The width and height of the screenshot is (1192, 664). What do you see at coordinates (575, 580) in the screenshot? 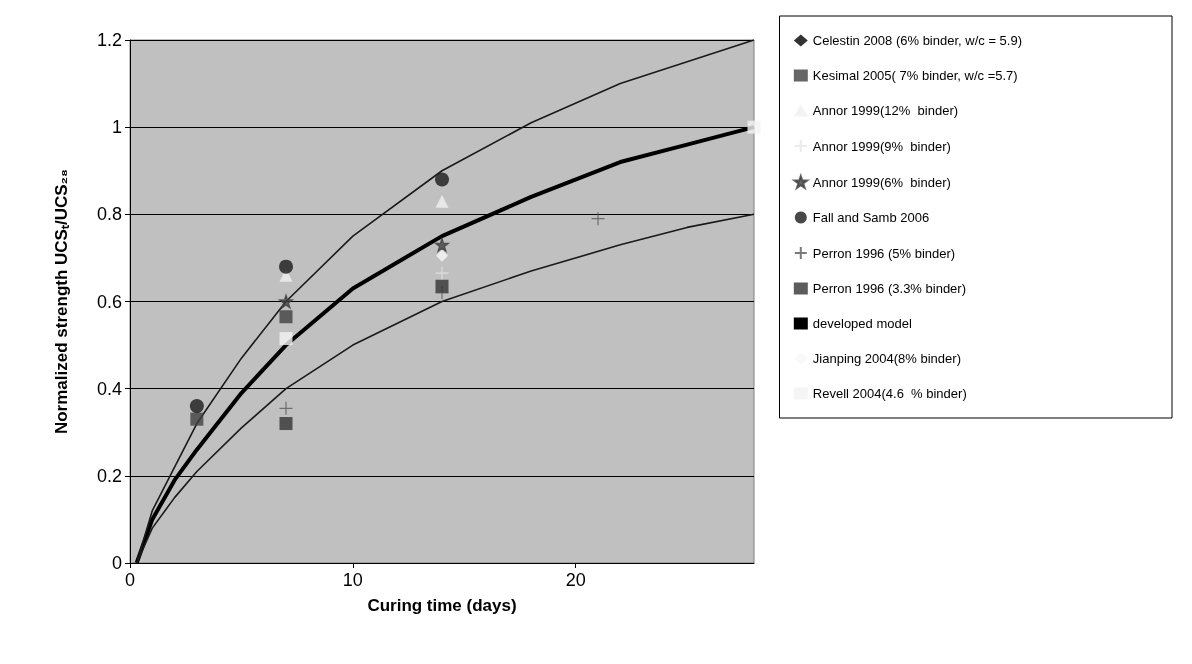
I see `x-tick-label: 20` at bounding box center [575, 580].